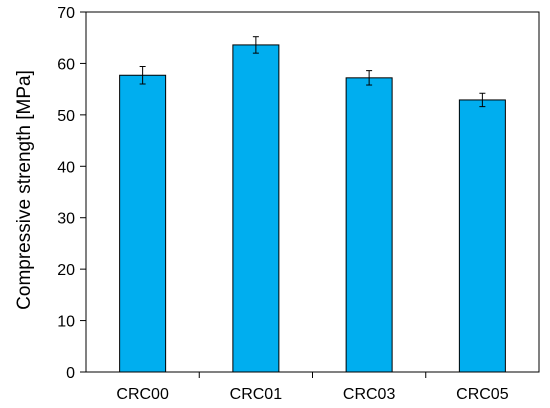  I want to click on y-tick-label: 40, so click(66, 167).